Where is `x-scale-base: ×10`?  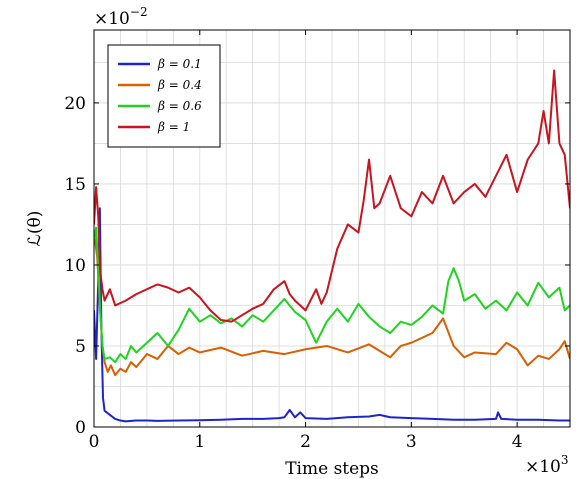
x-scale-base: ×10 is located at coordinates (543, 467).